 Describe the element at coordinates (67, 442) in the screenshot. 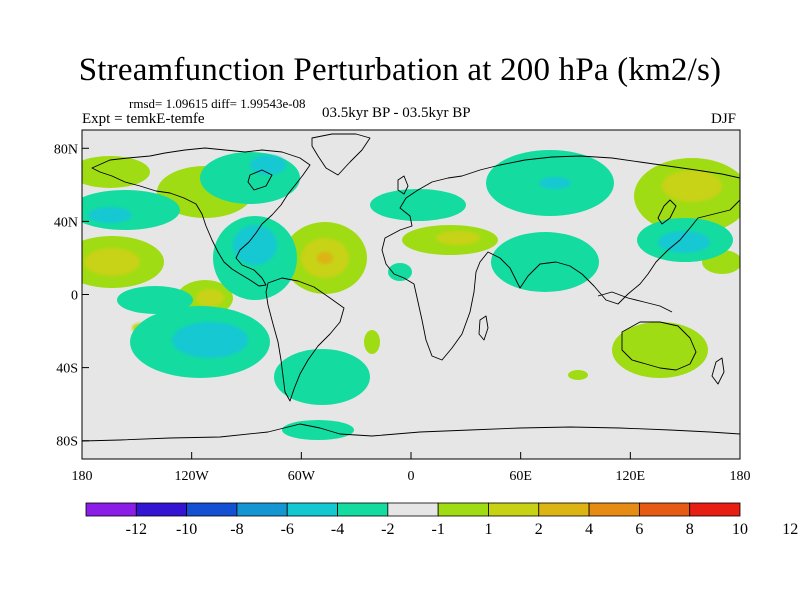

I see `lat-tick-label: 80S` at that location.